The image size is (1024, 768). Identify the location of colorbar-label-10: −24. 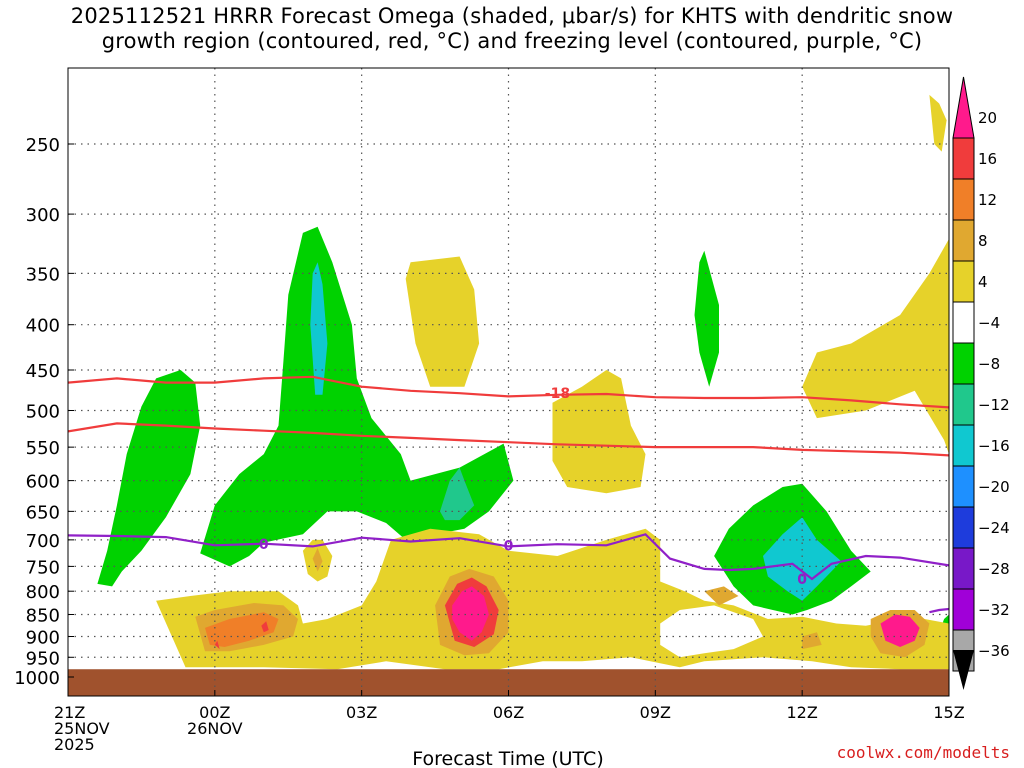
(994, 528).